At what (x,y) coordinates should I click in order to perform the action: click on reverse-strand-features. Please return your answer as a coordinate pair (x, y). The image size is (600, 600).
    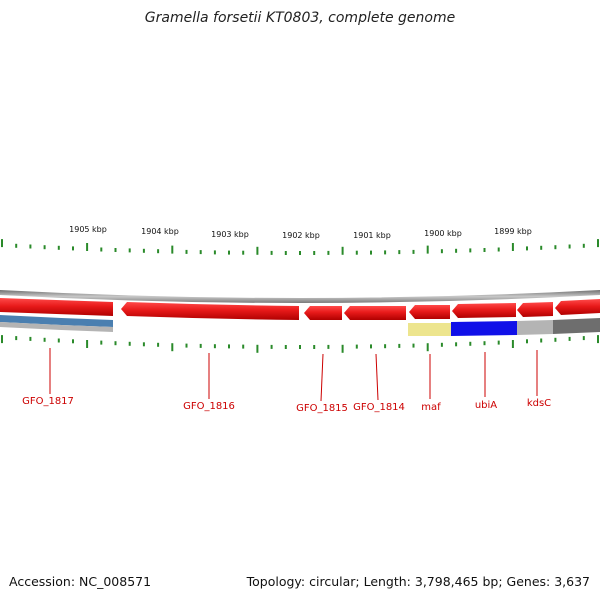
    Looking at the image, I should click on (300, 325).